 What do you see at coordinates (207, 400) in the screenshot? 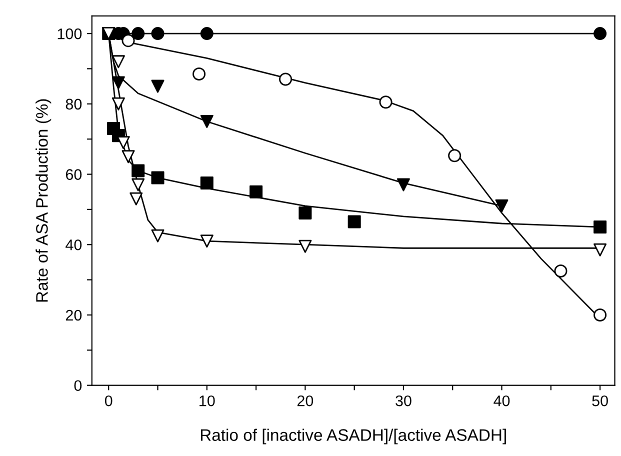
I see `x-tick-label: 10` at bounding box center [207, 400].